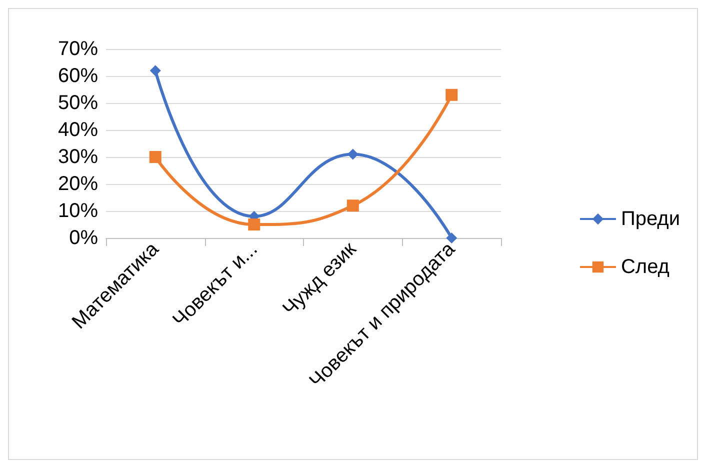  I want to click on legend-label: След, so click(645, 267).